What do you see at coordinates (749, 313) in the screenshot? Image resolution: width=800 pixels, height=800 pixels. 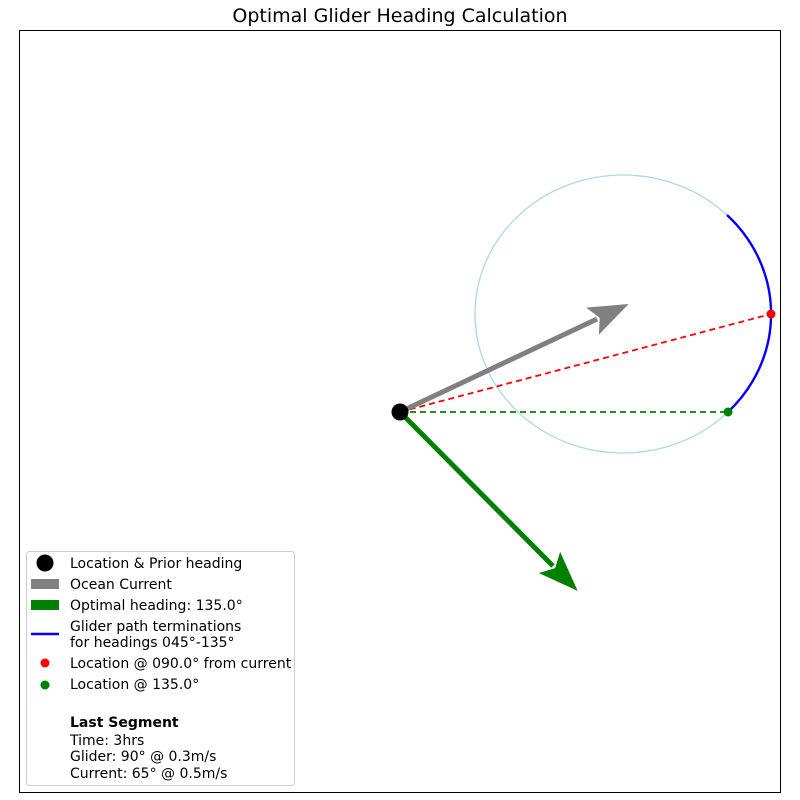 I see `glider-terminations-arc` at bounding box center [749, 313].